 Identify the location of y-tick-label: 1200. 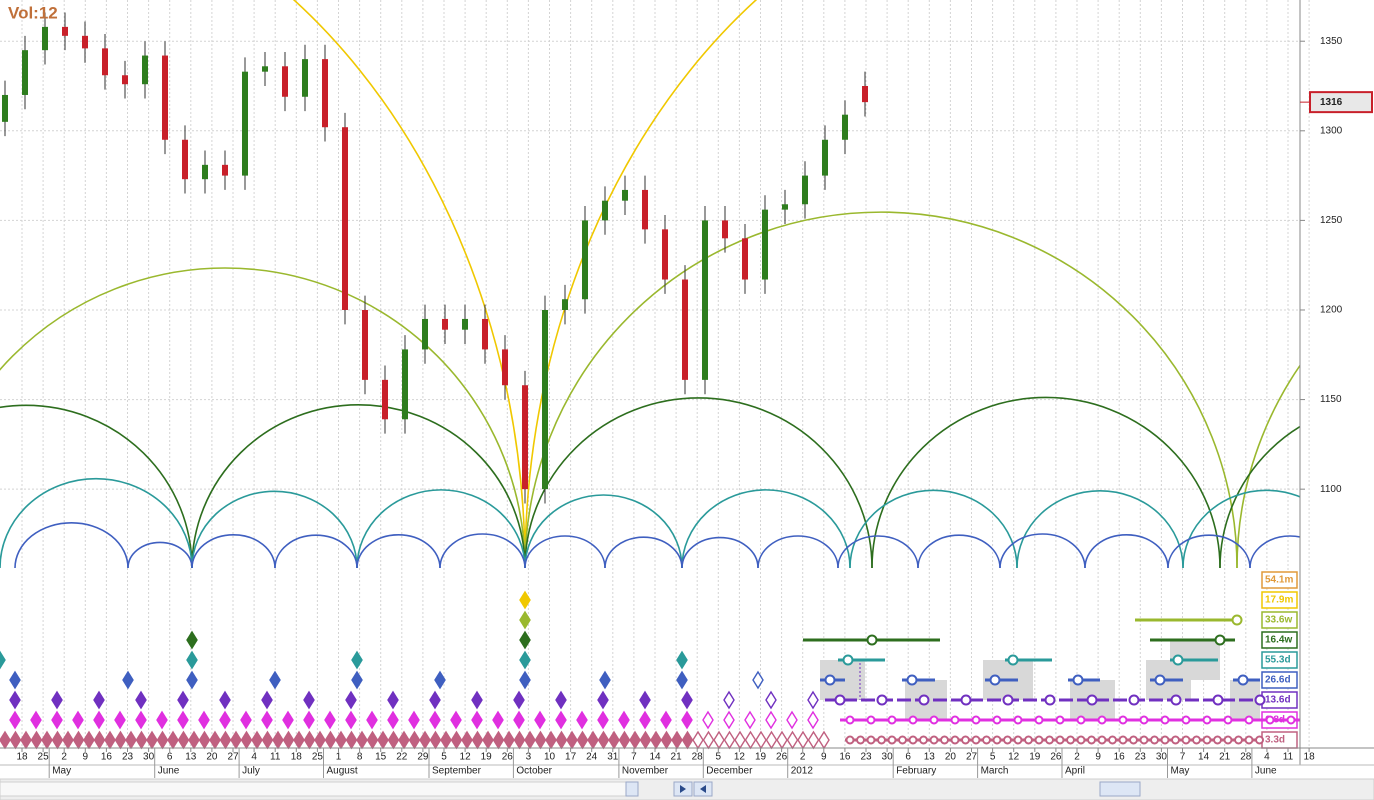
(1331, 310).